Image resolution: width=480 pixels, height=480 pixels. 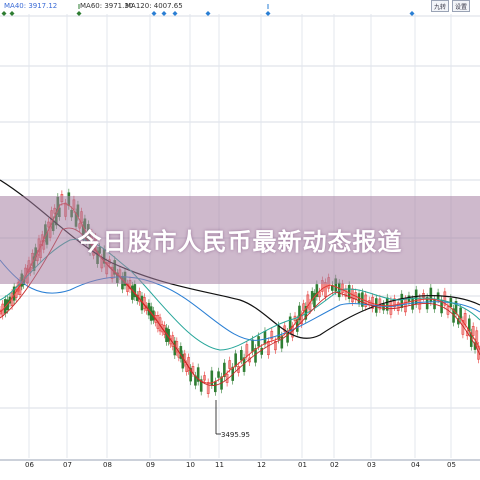 What do you see at coordinates (451, 465) in the screenshot?
I see `x-tick-label: 05` at bounding box center [451, 465].